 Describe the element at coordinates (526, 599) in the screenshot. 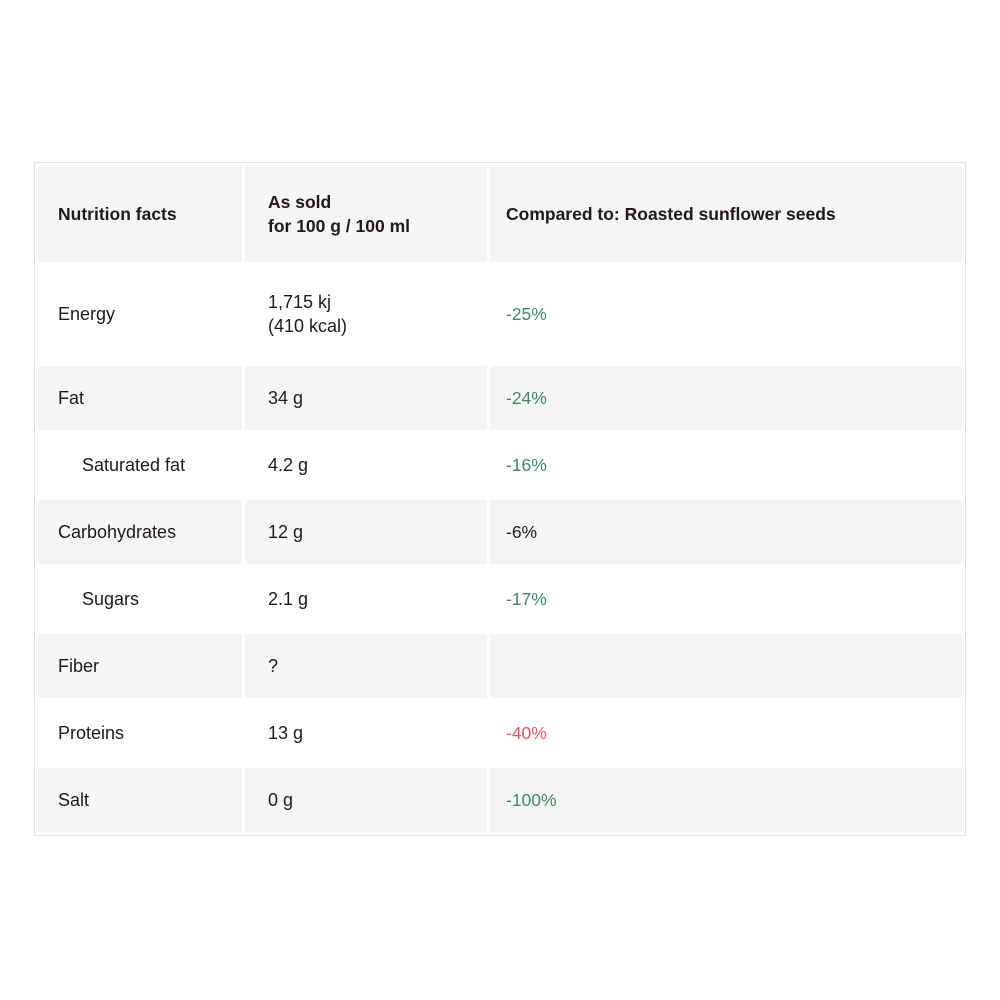

I see `nutrient-comparison: -17%` at that location.